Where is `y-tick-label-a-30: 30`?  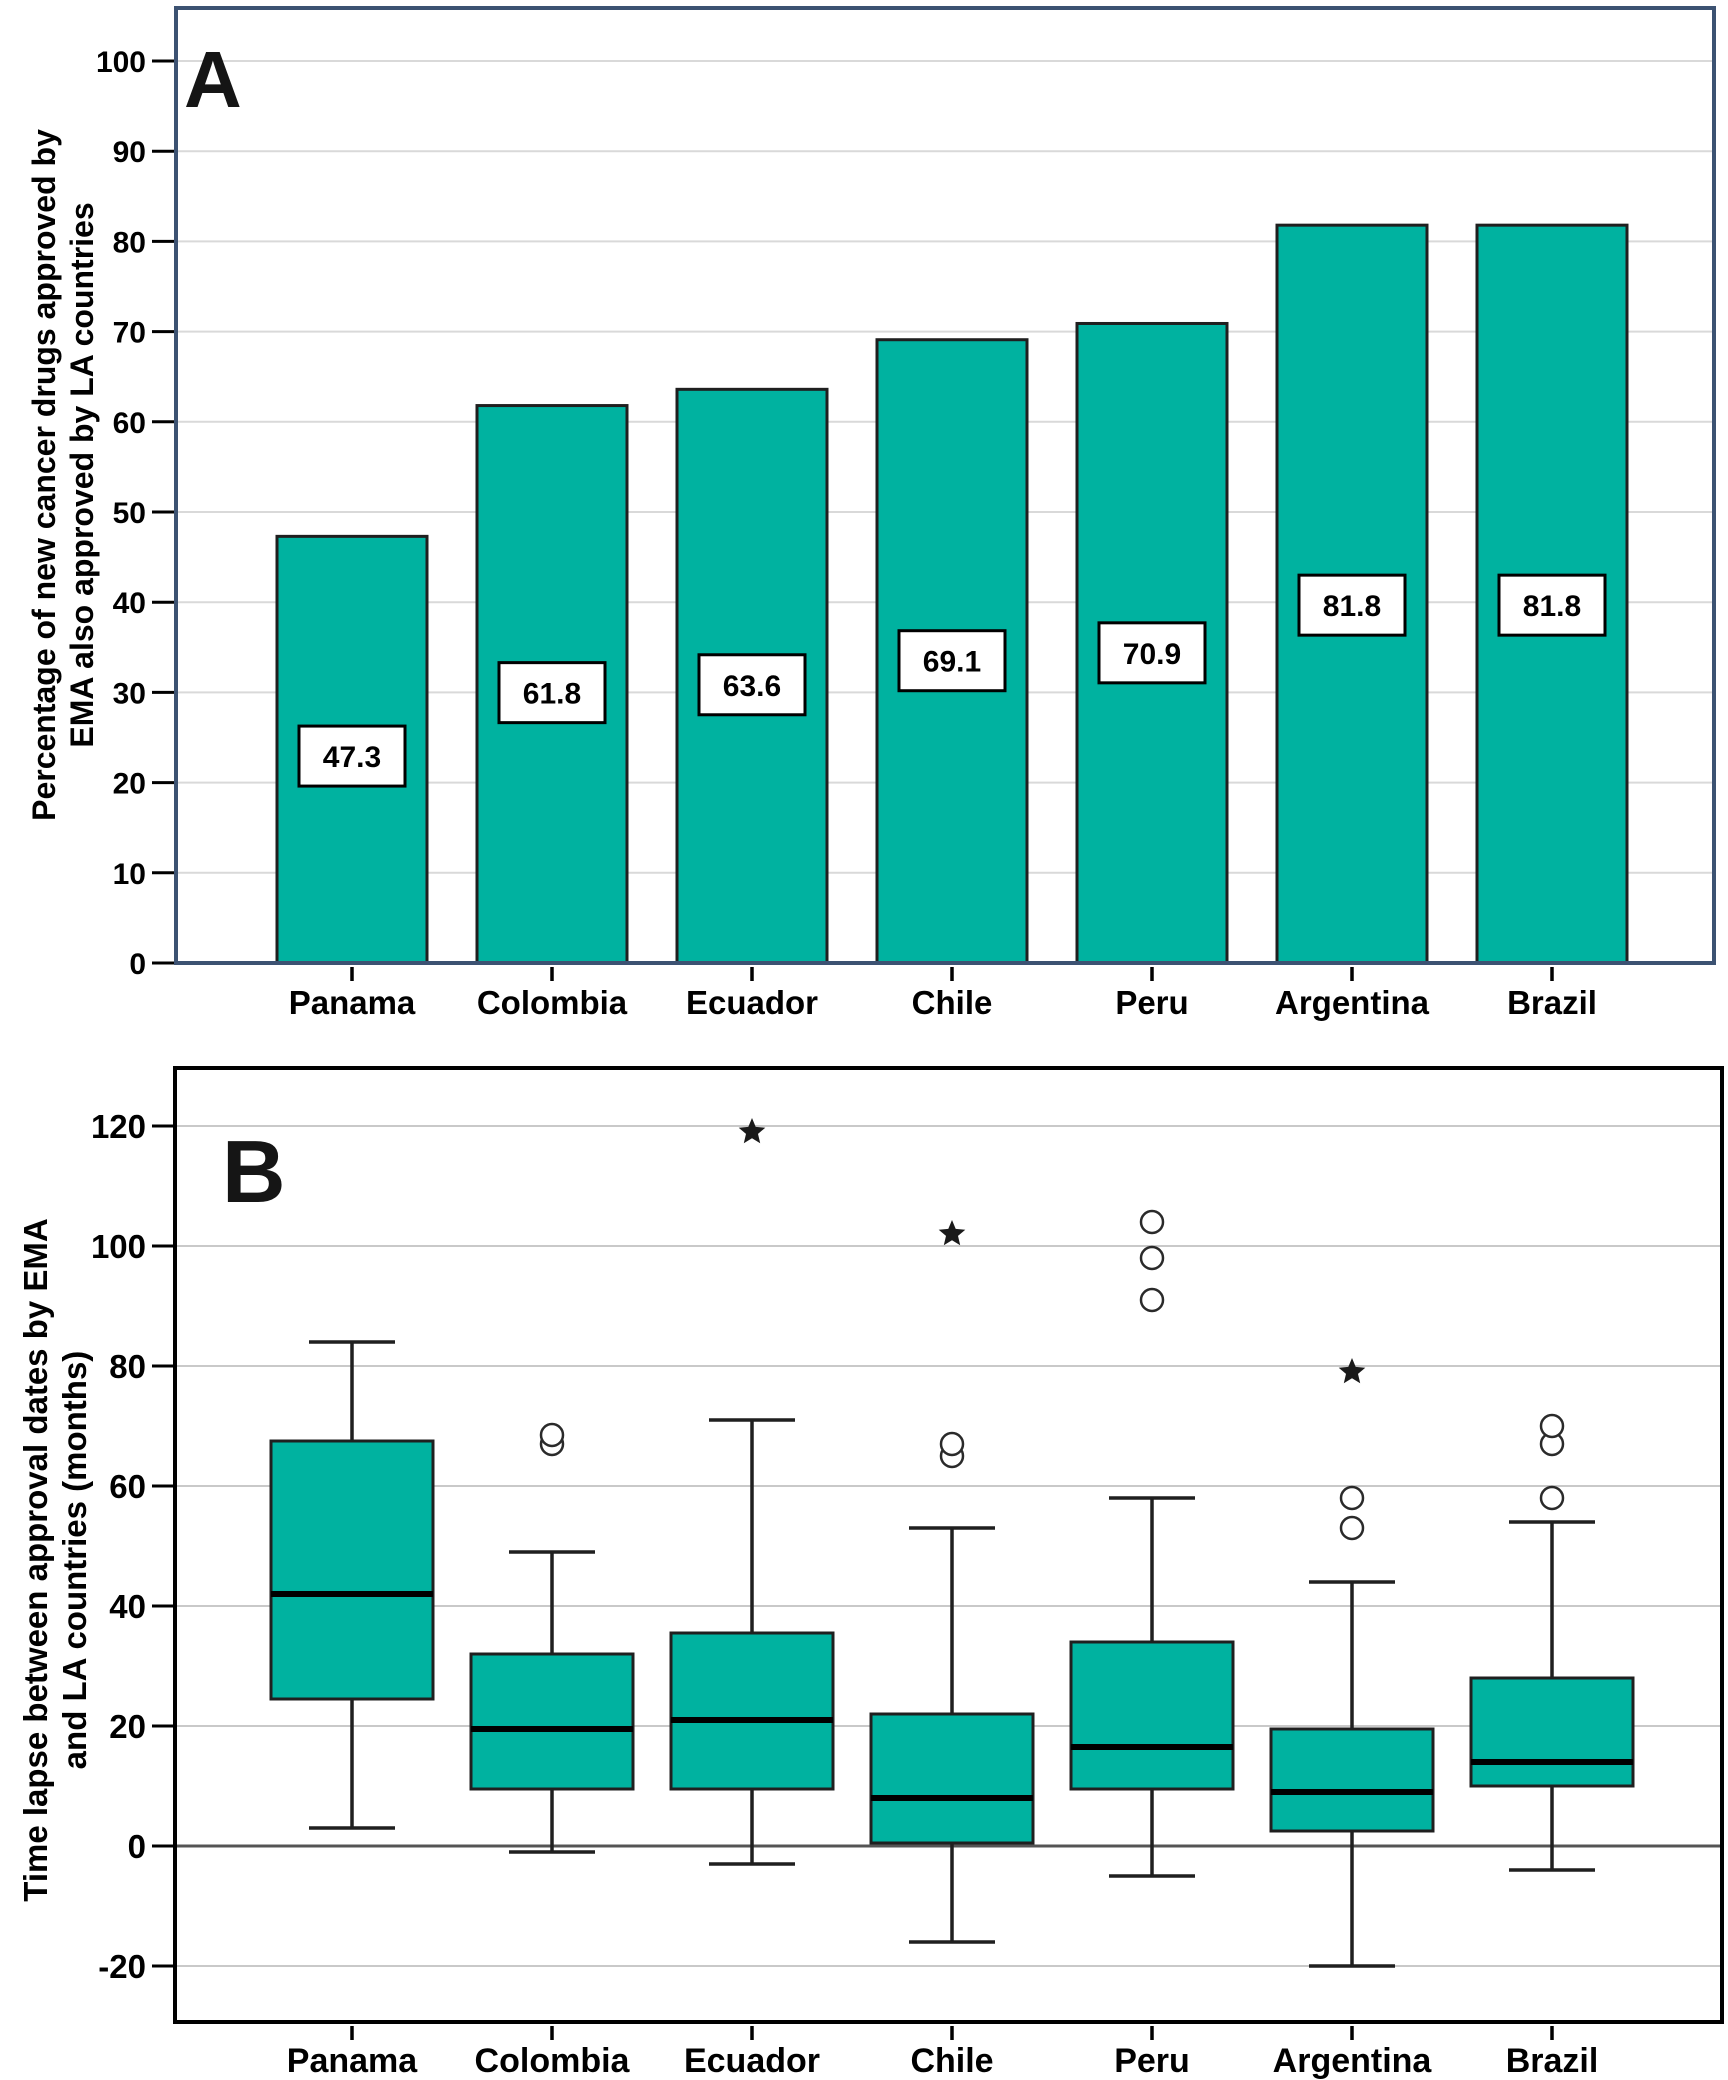 y-tick-label-a-30: 30 is located at coordinates (129, 693).